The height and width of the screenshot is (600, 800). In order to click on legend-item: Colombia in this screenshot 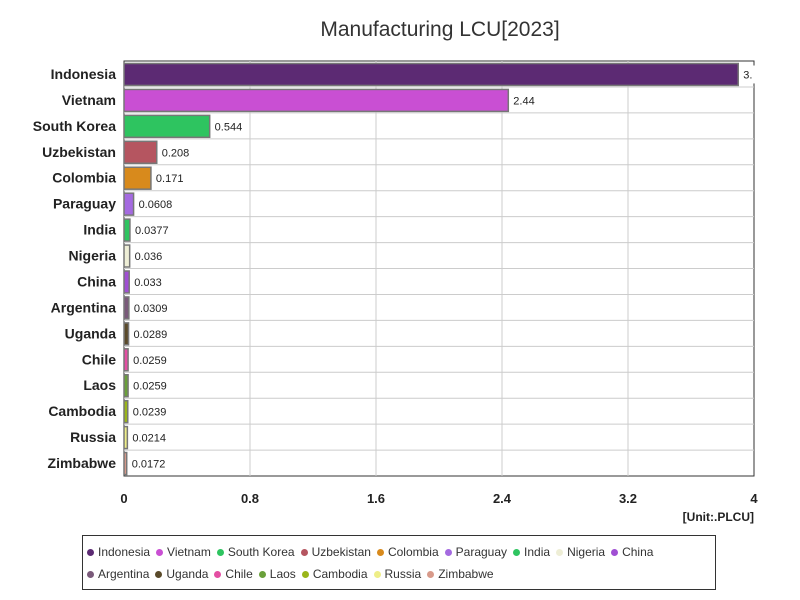, I will do `click(407, 552)`.